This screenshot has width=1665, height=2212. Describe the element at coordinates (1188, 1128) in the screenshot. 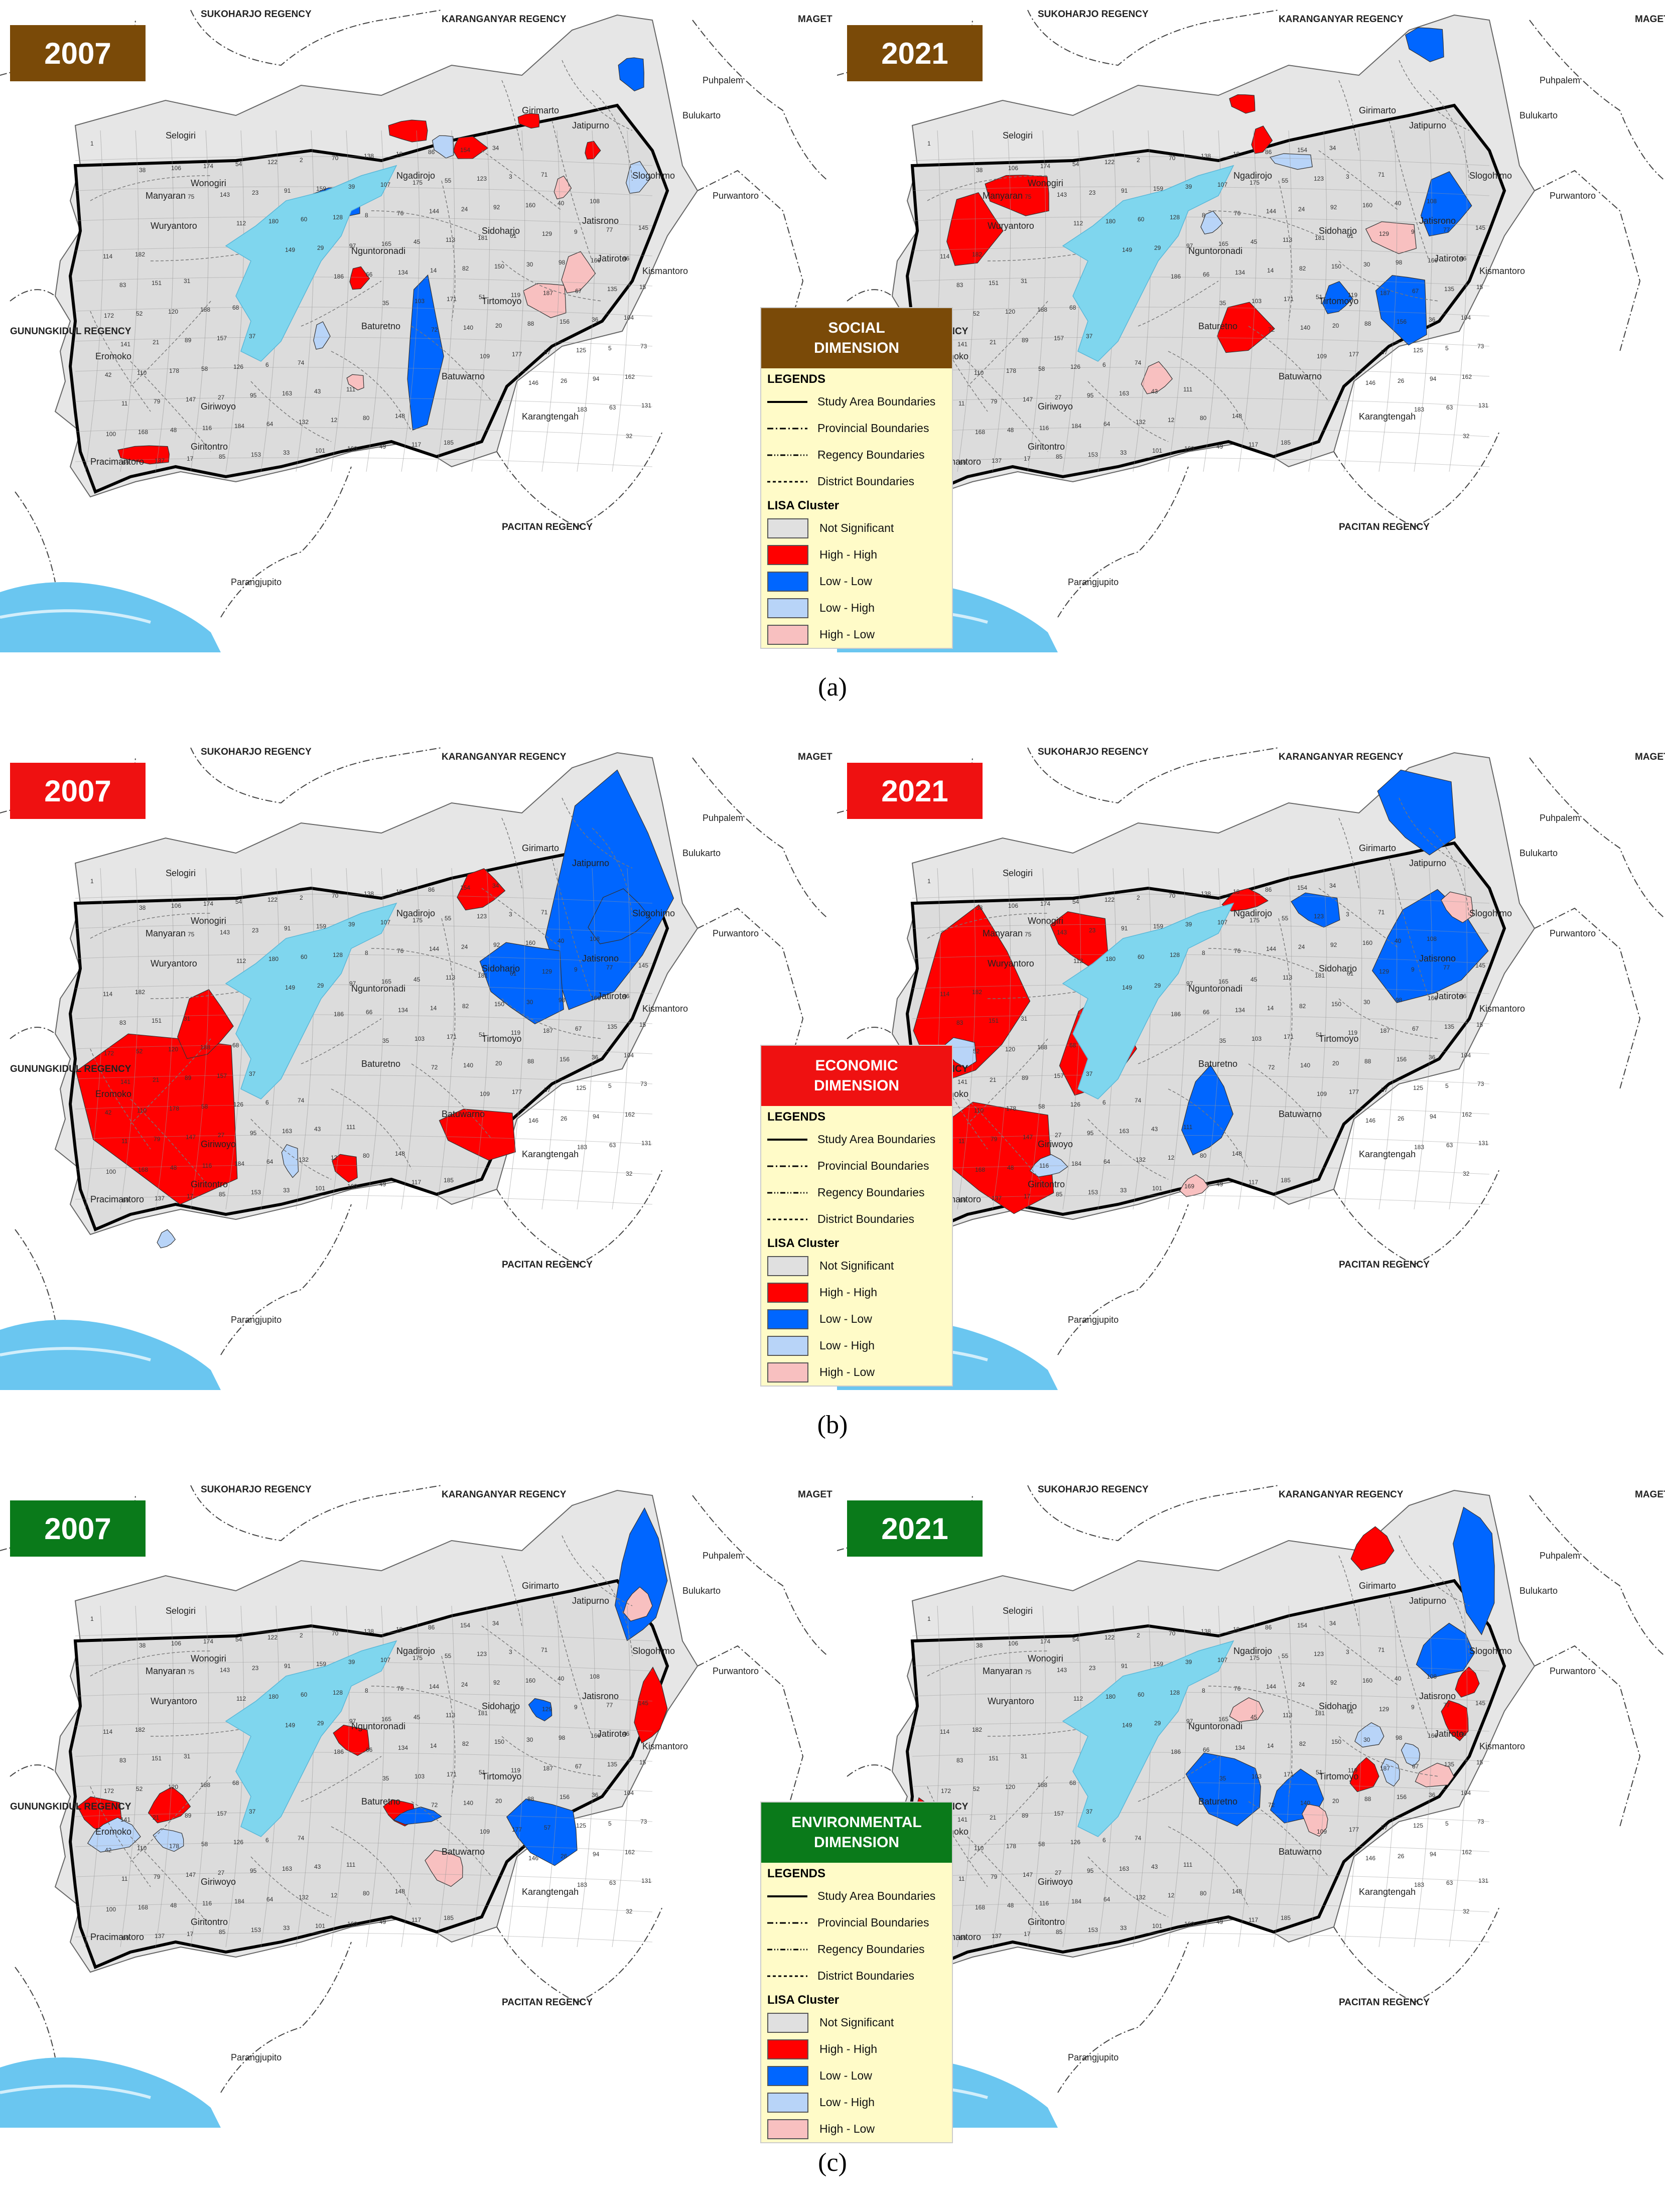

I see `svg-text: 111` at that location.